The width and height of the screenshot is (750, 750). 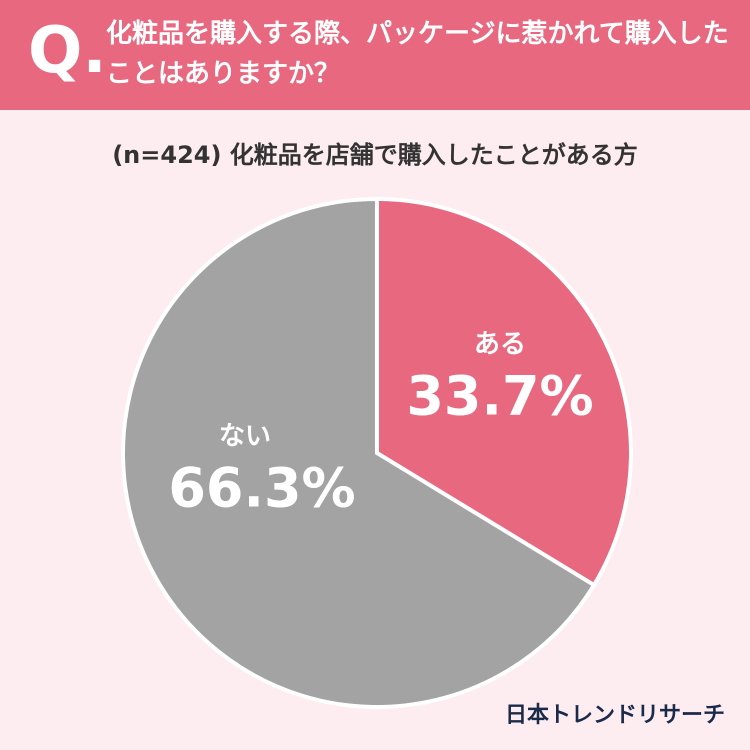 I want to click on slice-label: ない, so click(x=245, y=437).